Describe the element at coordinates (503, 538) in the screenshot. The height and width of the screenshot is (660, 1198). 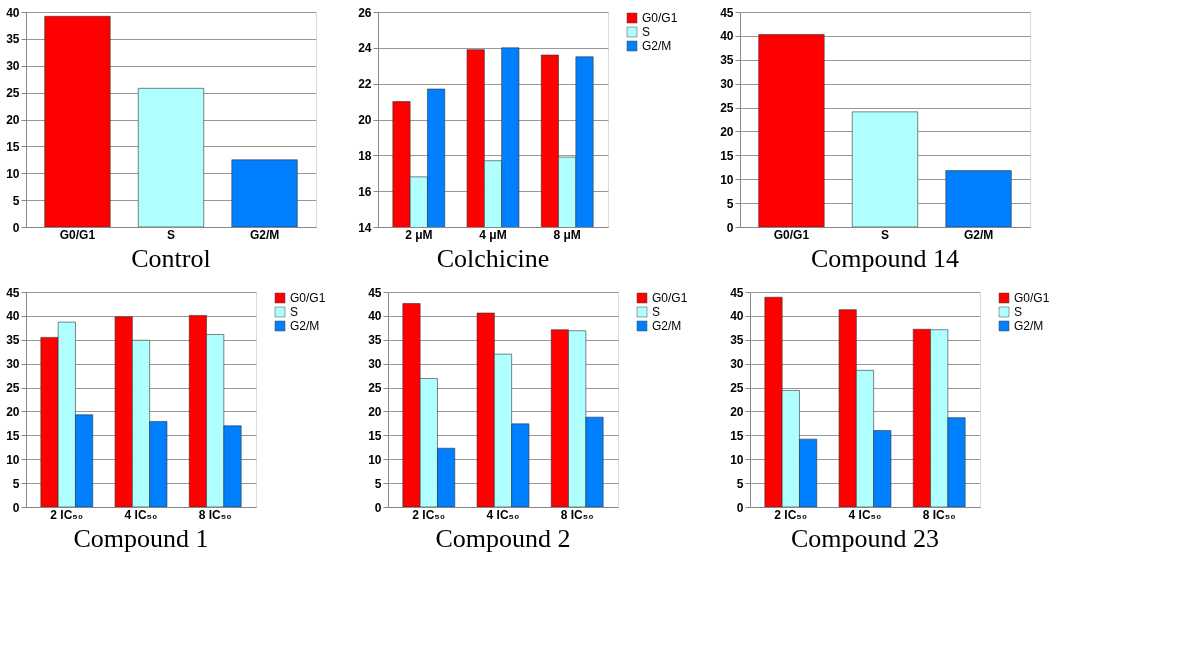
I see `text: Compound 2` at that location.